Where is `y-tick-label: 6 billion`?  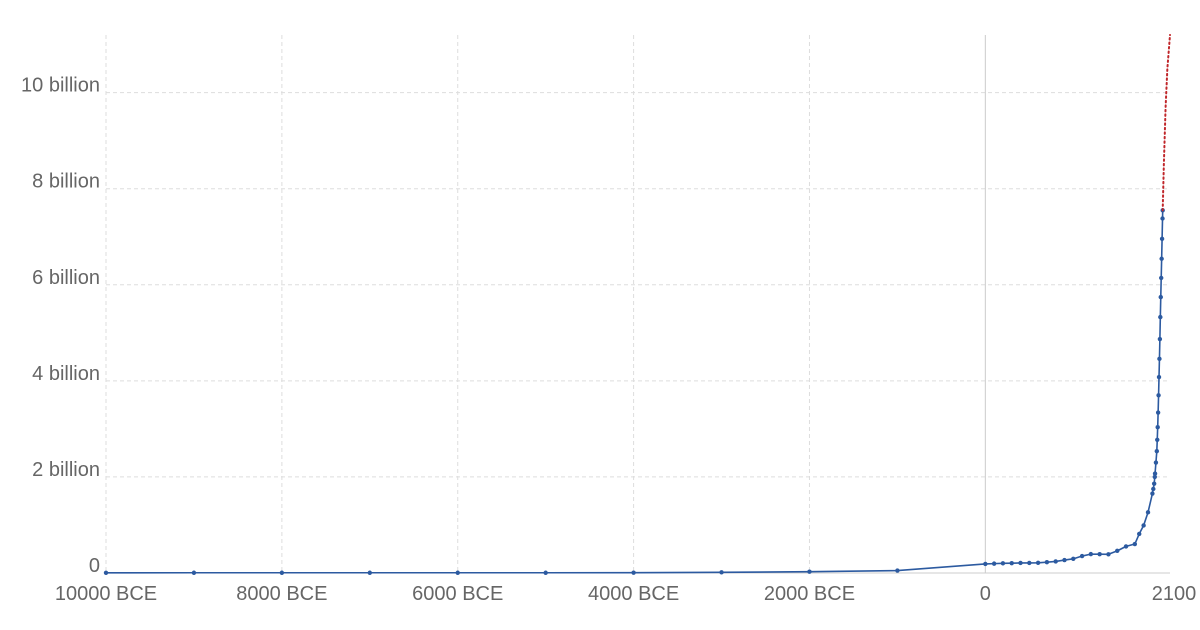
y-tick-label: 6 billion is located at coordinates (66, 278).